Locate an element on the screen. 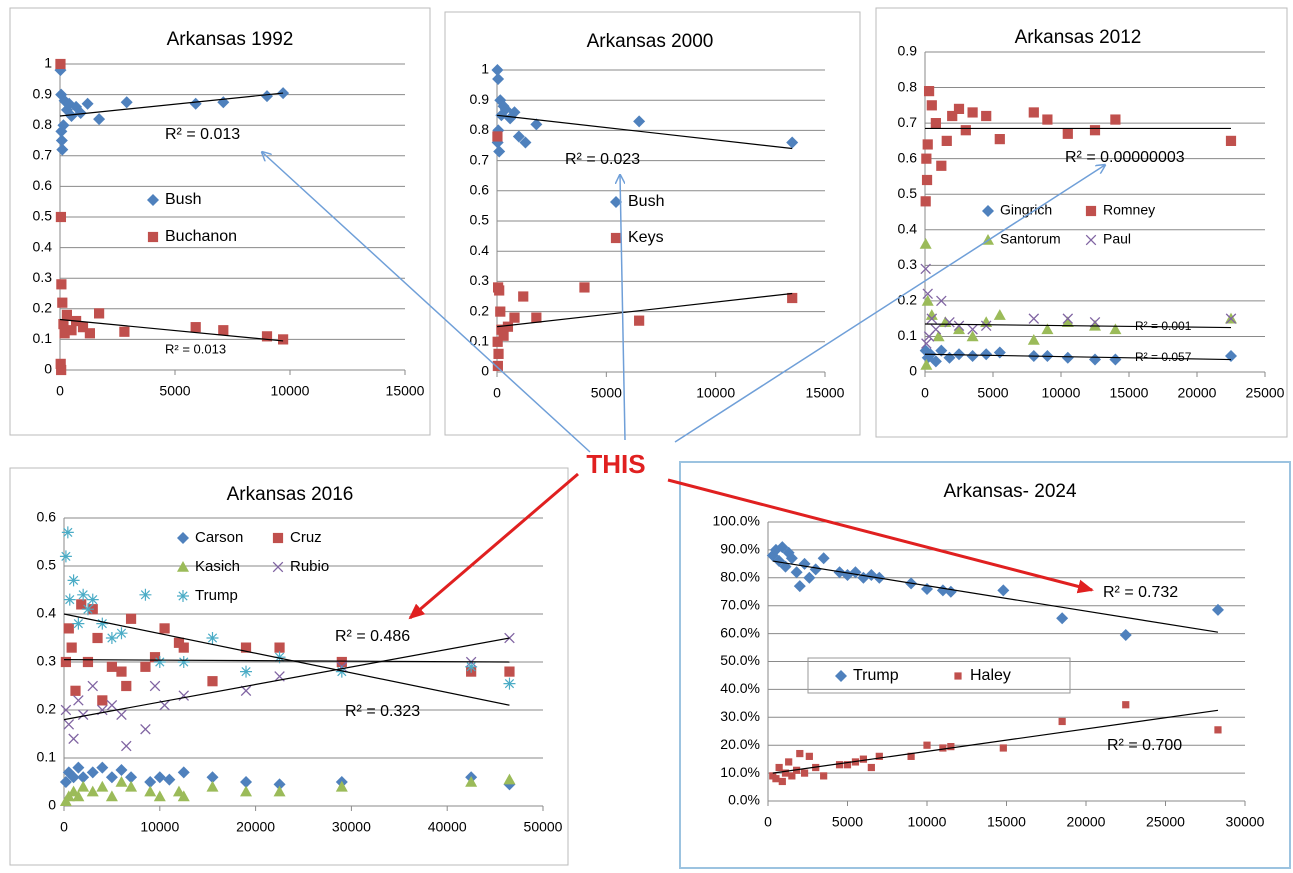  x-tick-label: 10000 is located at coordinates (715, 393).